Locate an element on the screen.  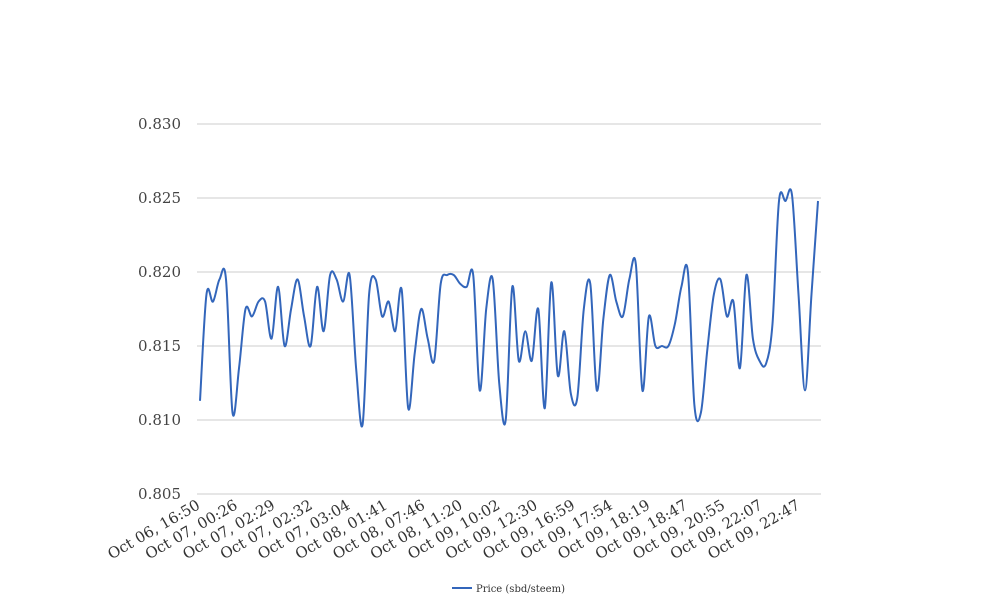
y-tick-label: 0.830 is located at coordinates (159, 124).